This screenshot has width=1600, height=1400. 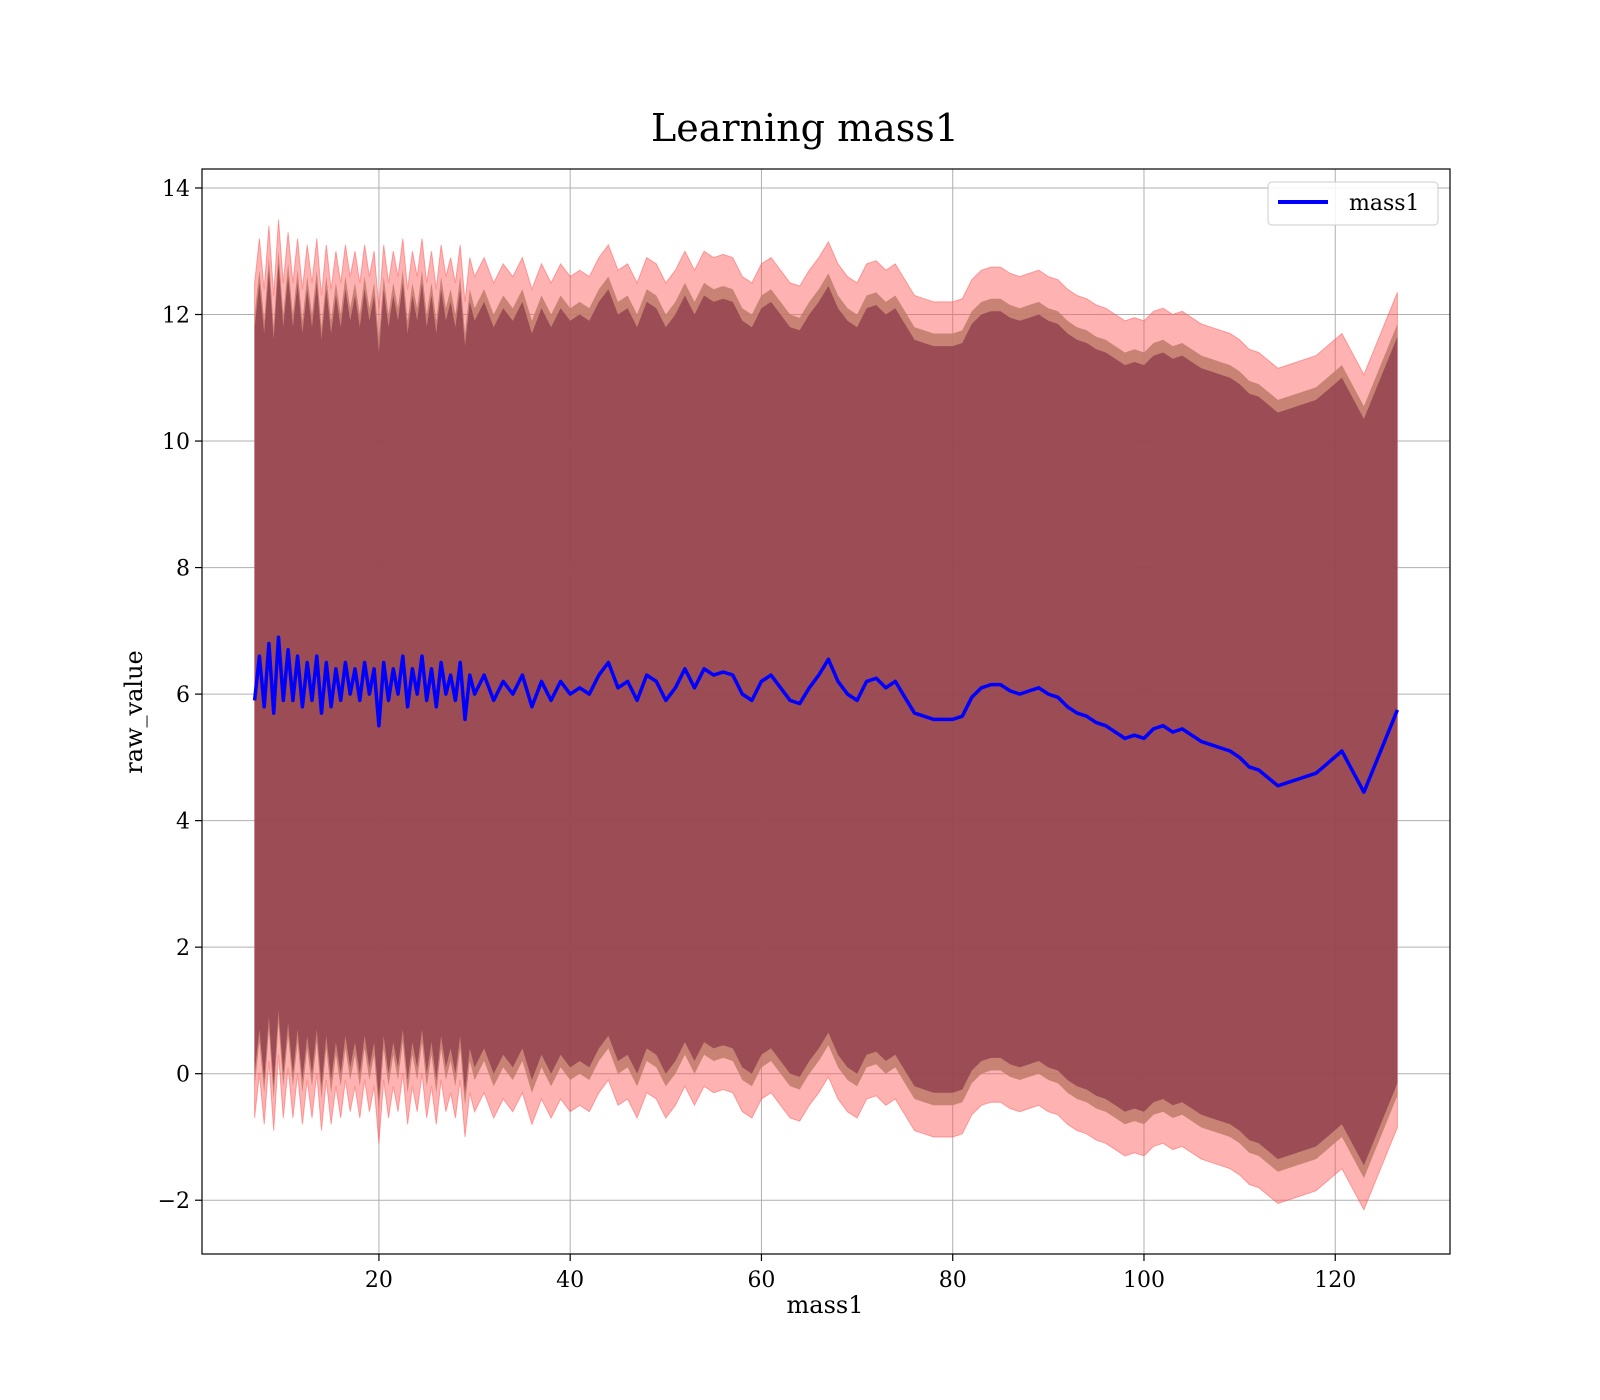 What do you see at coordinates (134, 712) in the screenshot?
I see `y-axis-label: raw_value` at bounding box center [134, 712].